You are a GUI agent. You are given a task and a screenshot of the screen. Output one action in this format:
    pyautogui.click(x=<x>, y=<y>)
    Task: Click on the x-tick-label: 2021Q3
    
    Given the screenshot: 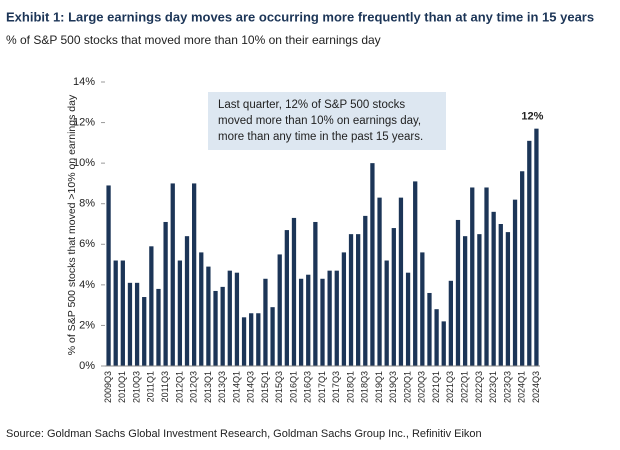 What is the action you would take?
    pyautogui.click(x=450, y=387)
    